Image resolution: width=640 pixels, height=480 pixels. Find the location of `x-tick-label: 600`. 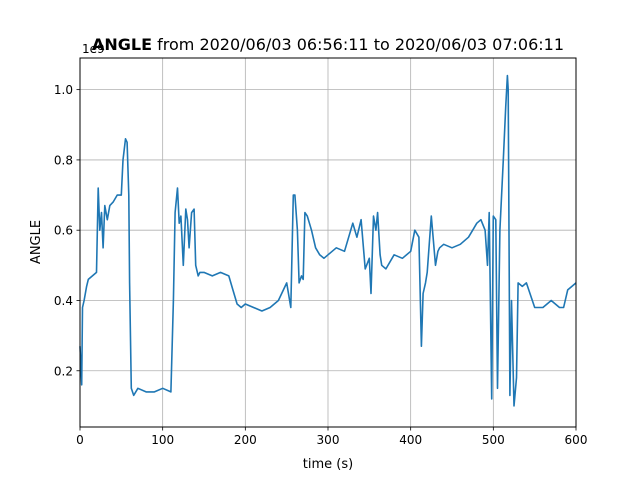

x-tick-label: 600 is located at coordinates (576, 440).